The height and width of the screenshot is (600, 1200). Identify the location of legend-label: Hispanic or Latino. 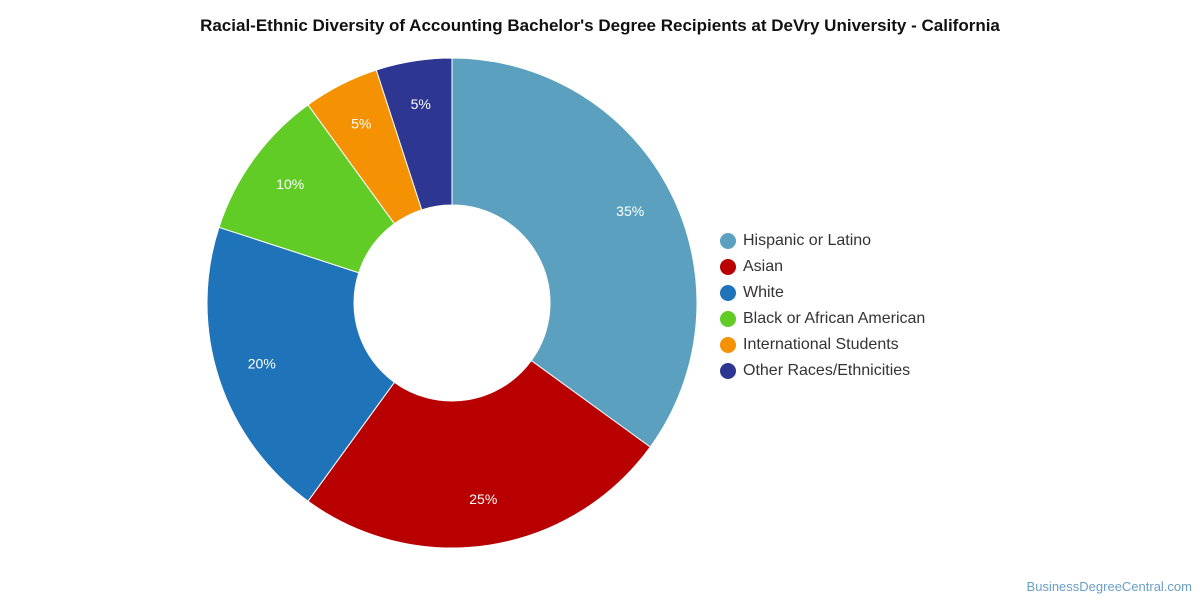
(807, 240).